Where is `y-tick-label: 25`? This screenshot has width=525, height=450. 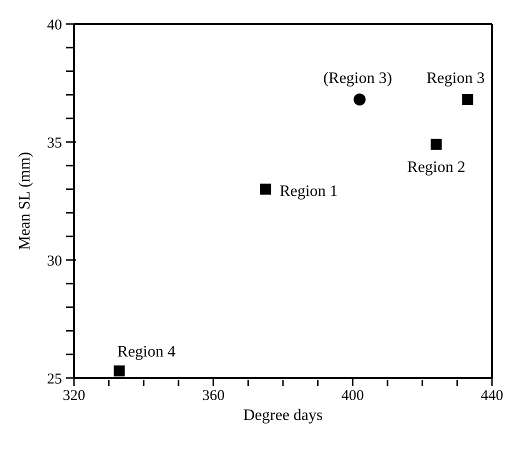
y-tick-label: 25 is located at coordinates (54, 379).